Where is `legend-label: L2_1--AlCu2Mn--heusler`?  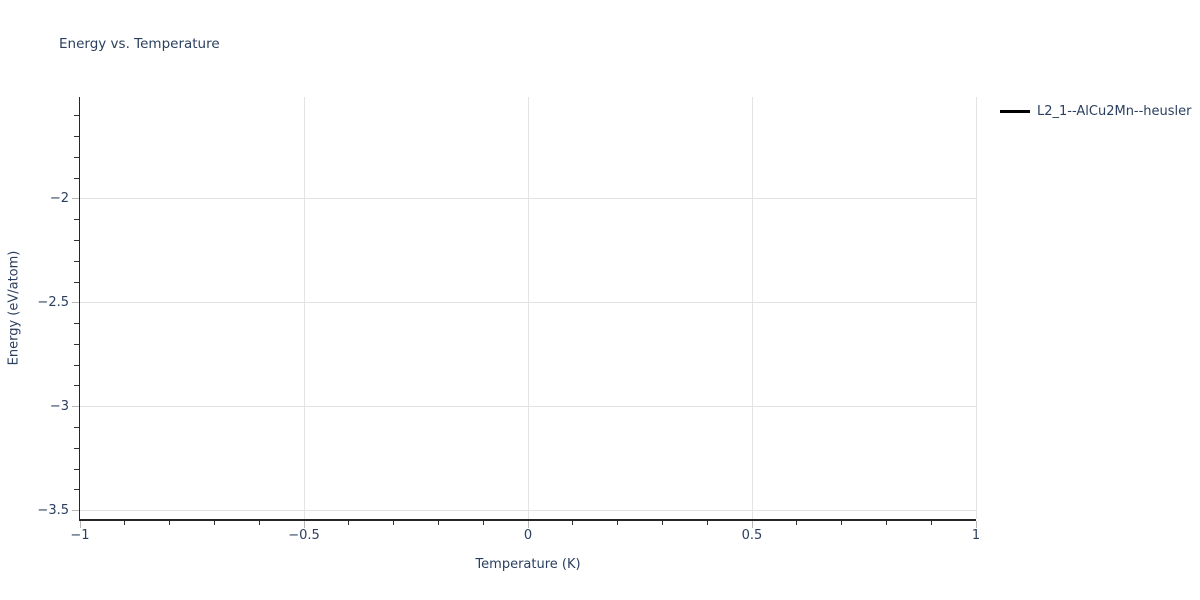
legend-label: L2_1--AlCu2Mn--heusler is located at coordinates (1114, 111).